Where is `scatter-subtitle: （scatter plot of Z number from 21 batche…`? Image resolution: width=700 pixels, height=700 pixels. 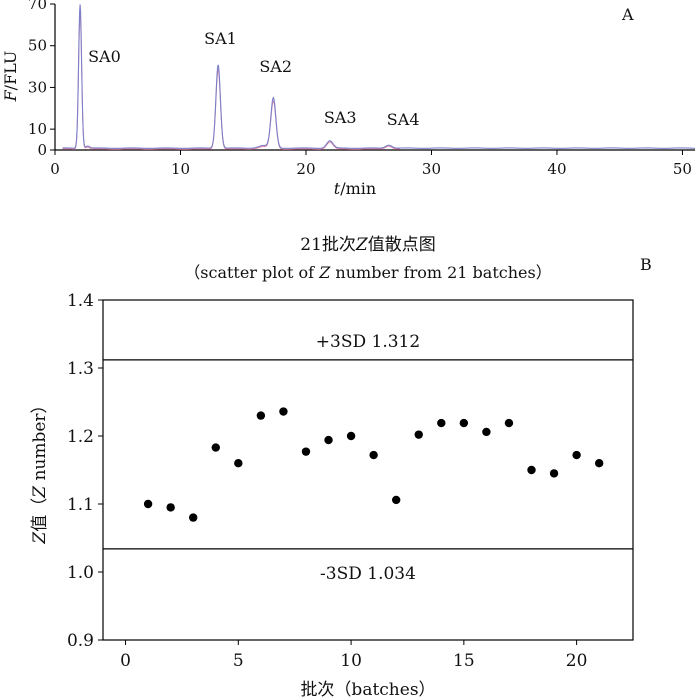 scatter-subtitle: （scatter plot of Z number from 21 batche… is located at coordinates (367, 272).